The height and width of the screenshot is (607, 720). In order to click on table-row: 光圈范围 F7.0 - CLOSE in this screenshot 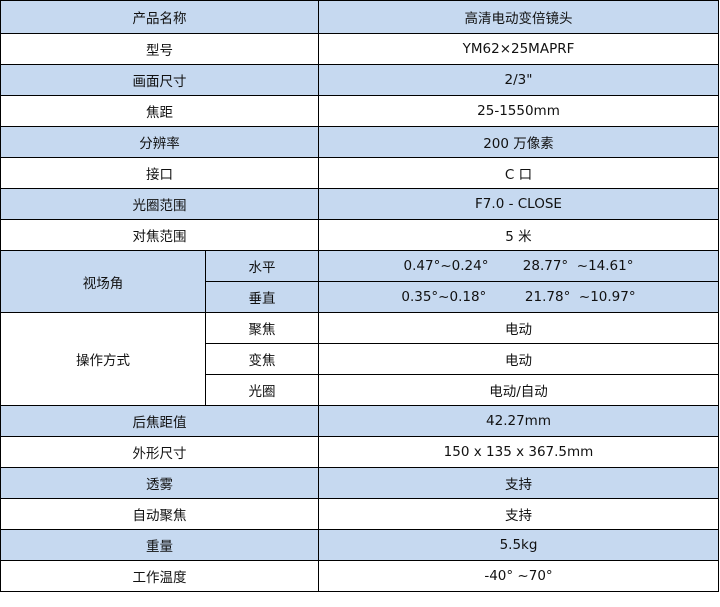, I will do `click(359, 204)`.